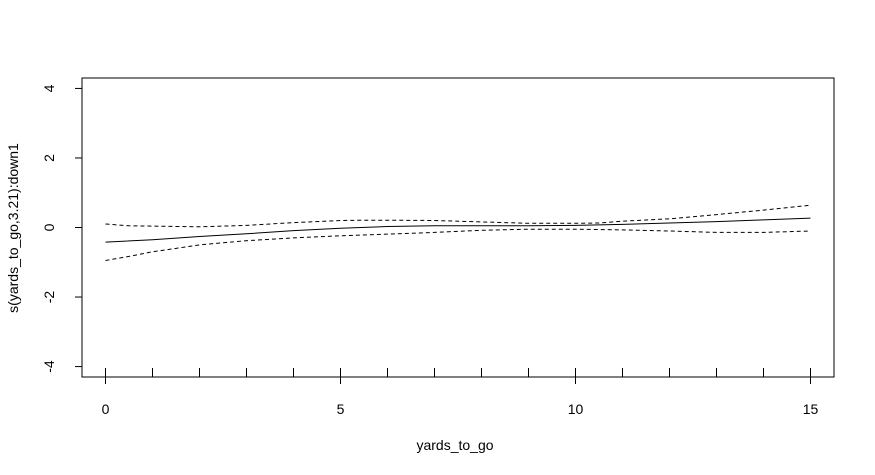 This screenshot has width=875, height=475. What do you see at coordinates (13, 228) in the screenshot?
I see `y-axis-label: s(yards_to_go,3.21):down1` at bounding box center [13, 228].